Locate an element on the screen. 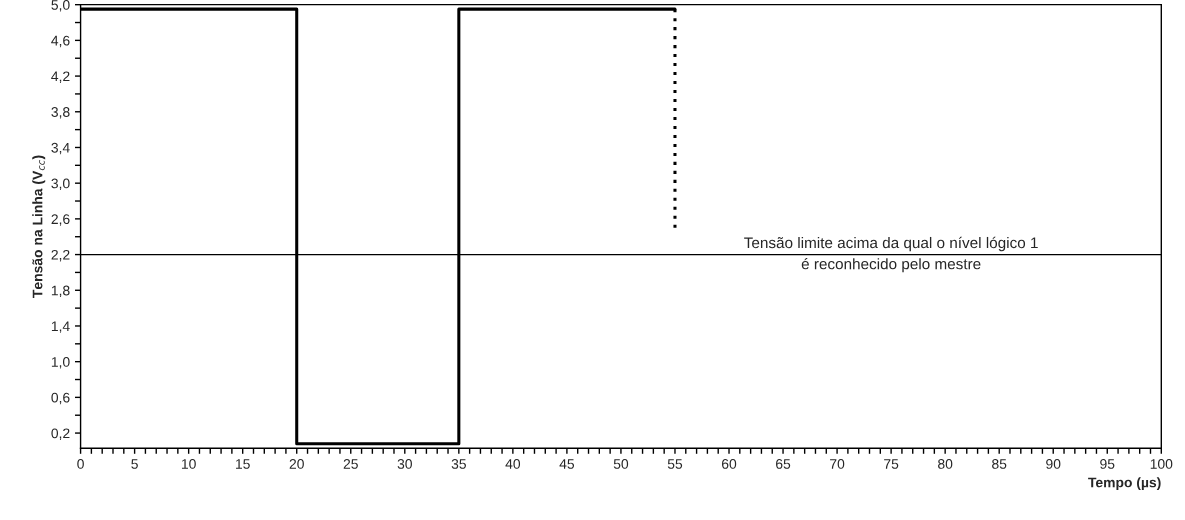 The height and width of the screenshot is (520, 1185). x-tick-label: 45 is located at coordinates (567, 464).